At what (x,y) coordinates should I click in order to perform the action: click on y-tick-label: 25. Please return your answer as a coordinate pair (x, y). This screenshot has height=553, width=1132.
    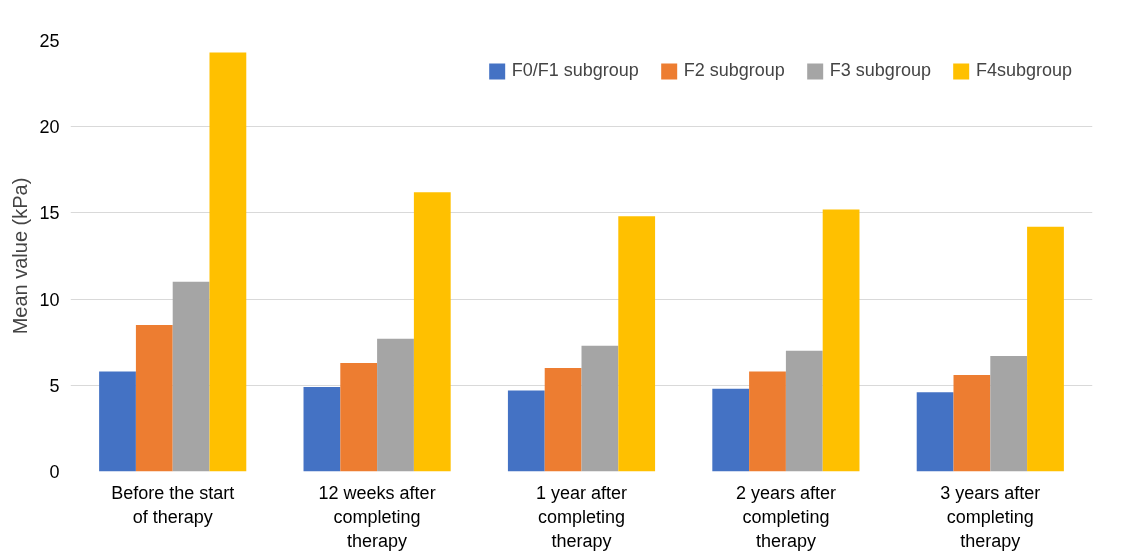
    Looking at the image, I should click on (49, 41).